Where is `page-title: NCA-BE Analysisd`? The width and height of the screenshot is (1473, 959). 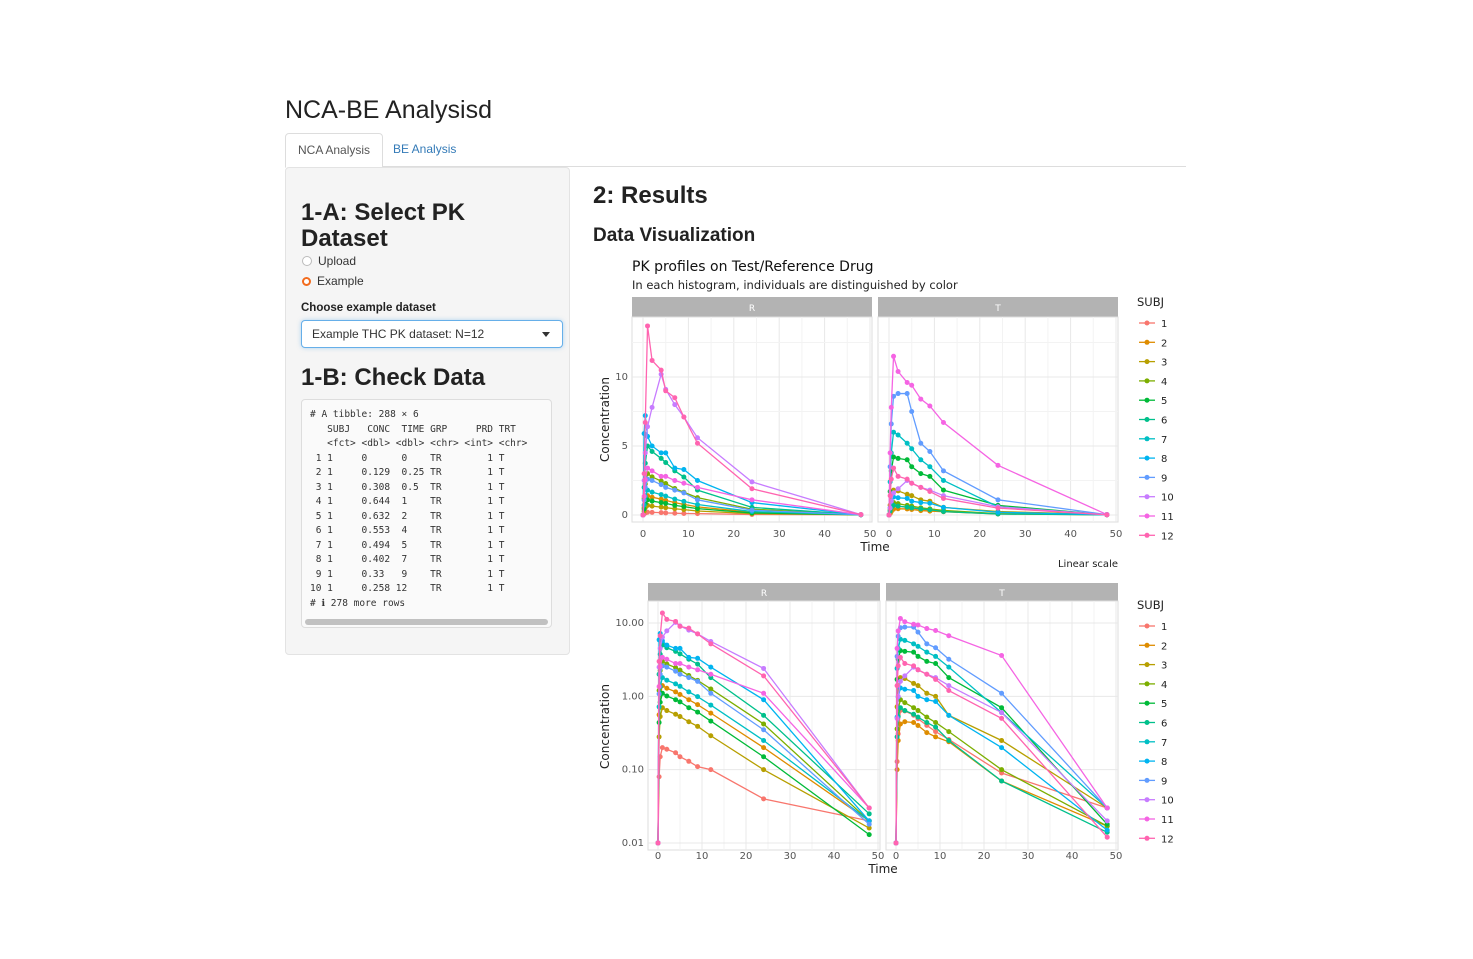 page-title: NCA-BE Analysisd is located at coordinates (389, 110).